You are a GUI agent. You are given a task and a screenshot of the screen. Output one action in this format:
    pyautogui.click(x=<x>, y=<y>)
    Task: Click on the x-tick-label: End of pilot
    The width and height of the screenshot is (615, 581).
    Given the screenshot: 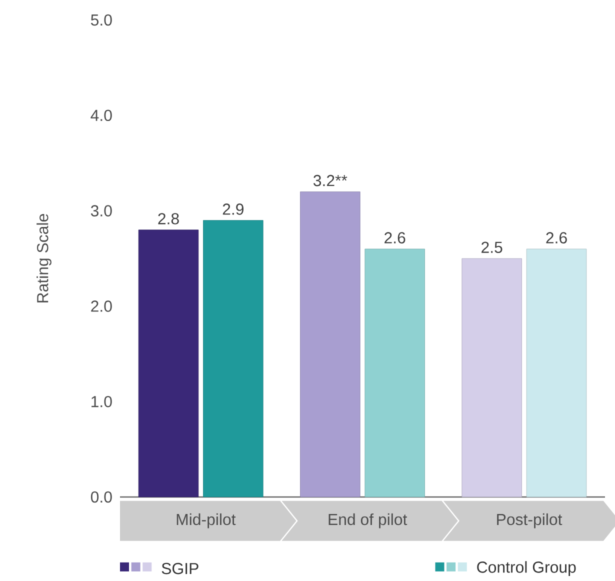 What is the action you would take?
    pyautogui.click(x=368, y=520)
    